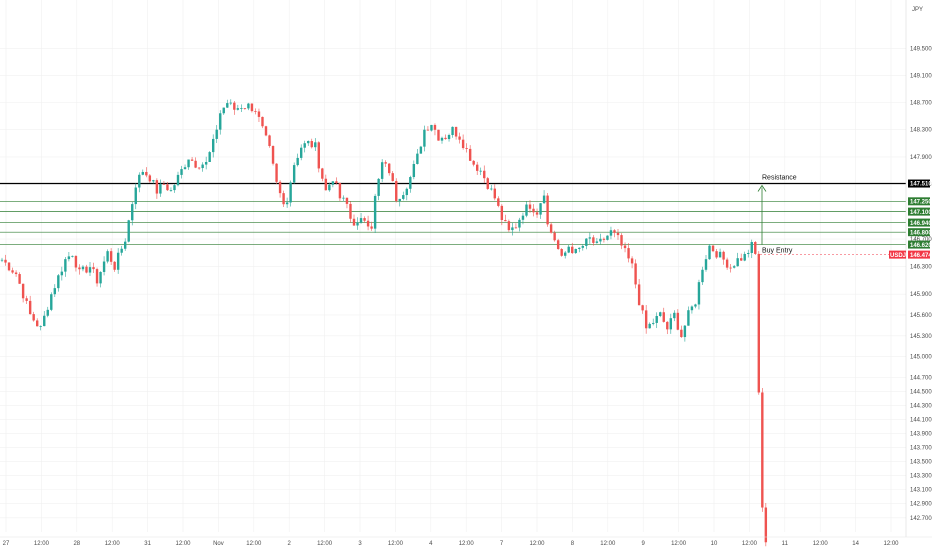  Describe the element at coordinates (76, 544) in the screenshot. I see `x-tick-label: 28` at that location.